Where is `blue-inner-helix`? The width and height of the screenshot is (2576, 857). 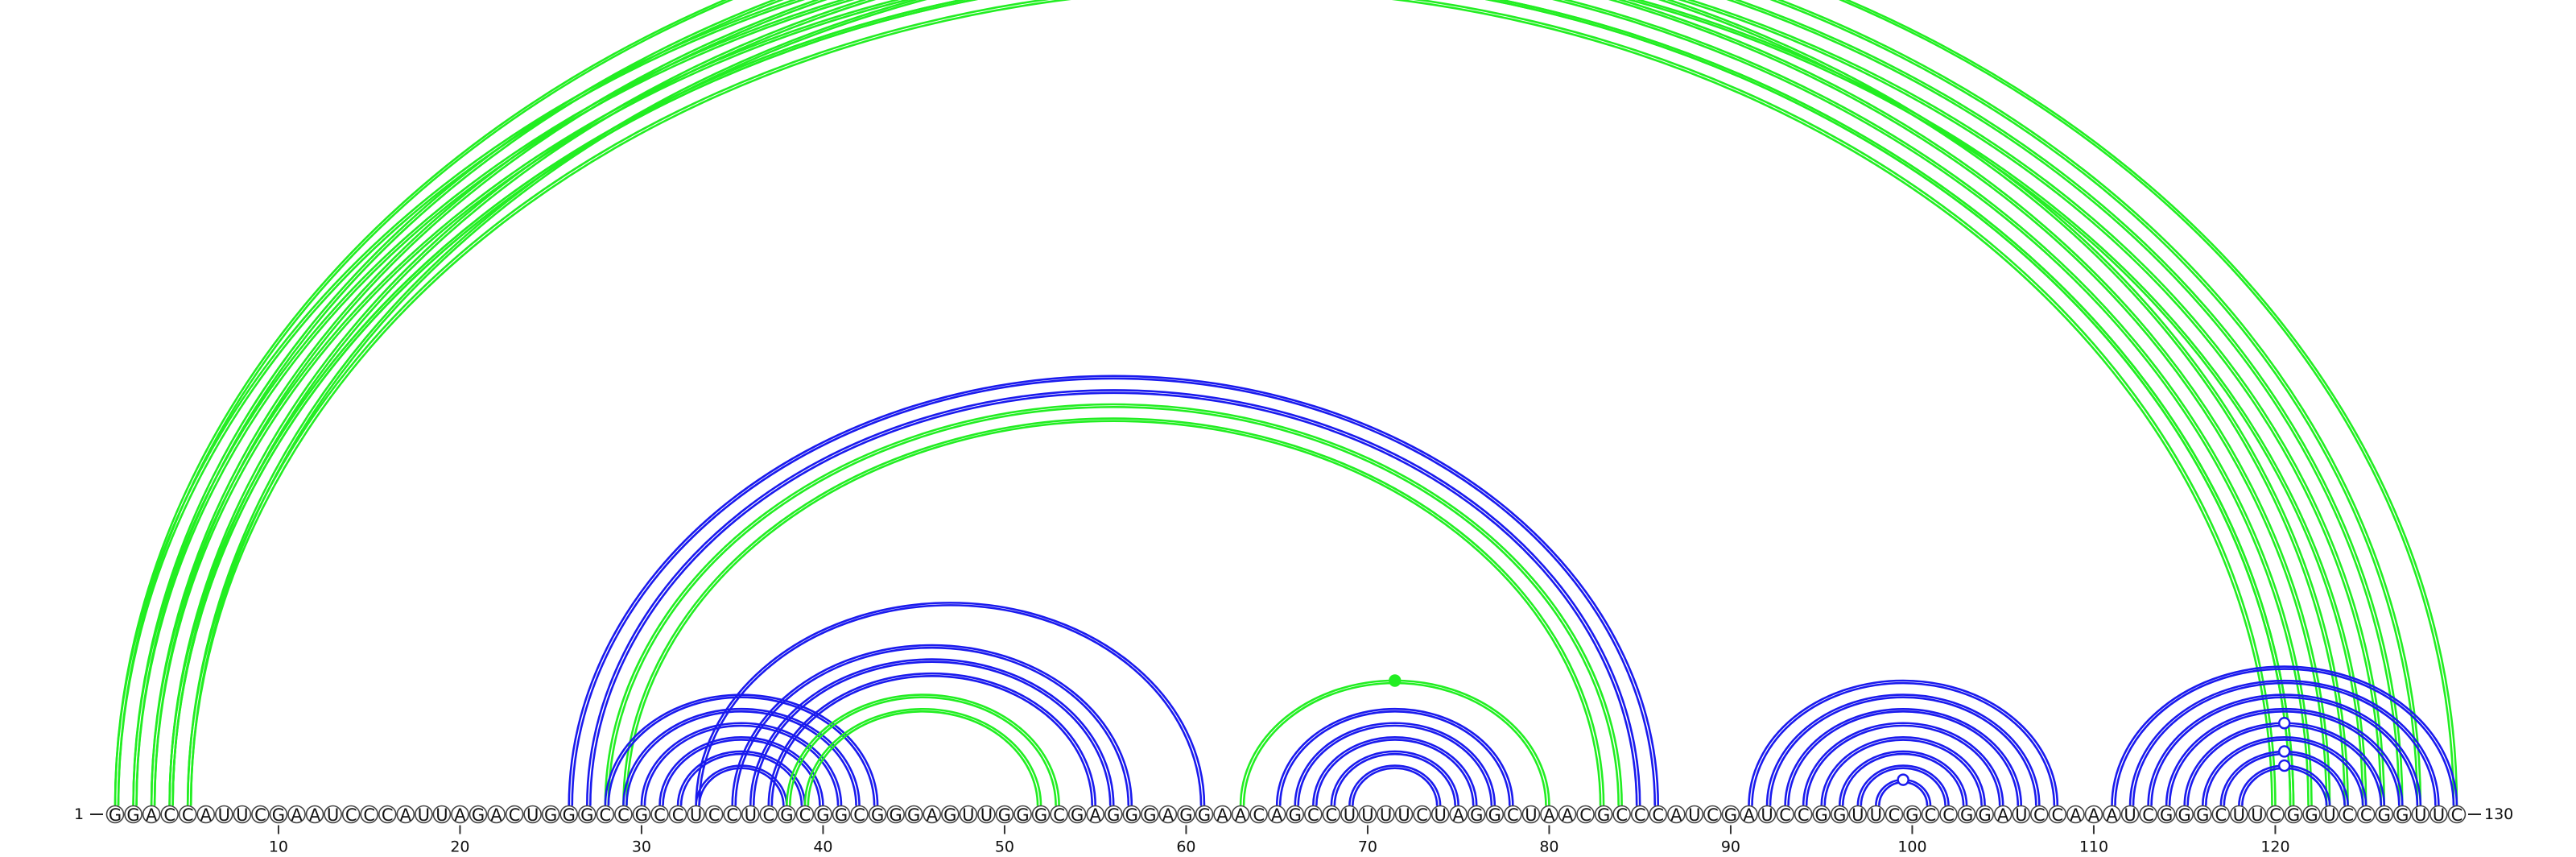 blue-inner-helix is located at coordinates (950, 704).